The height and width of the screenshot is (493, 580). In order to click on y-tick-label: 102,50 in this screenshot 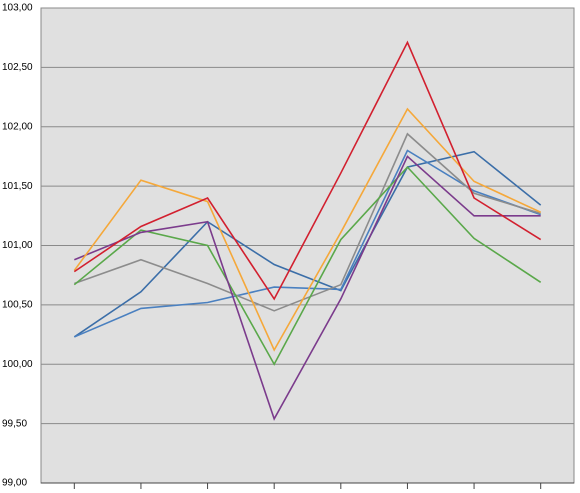, I will do `click(17, 67)`.